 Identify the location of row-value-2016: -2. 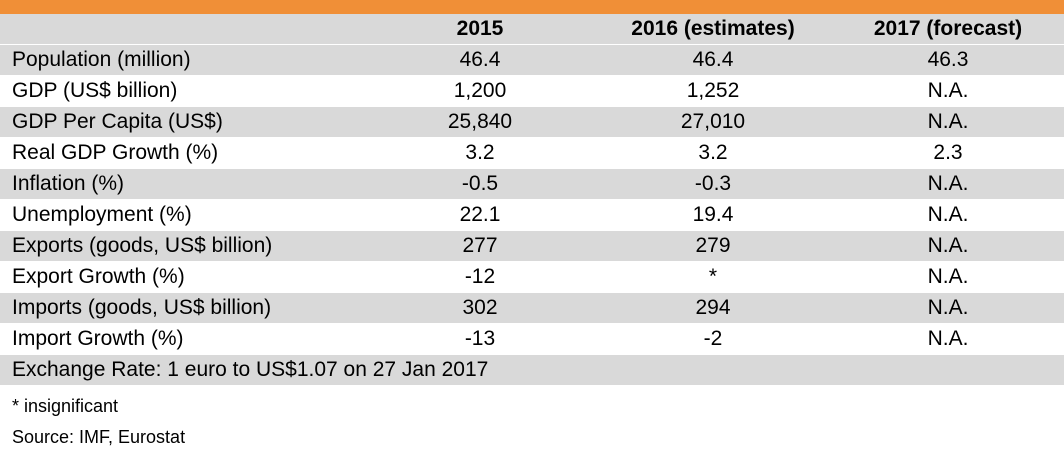
(713, 338).